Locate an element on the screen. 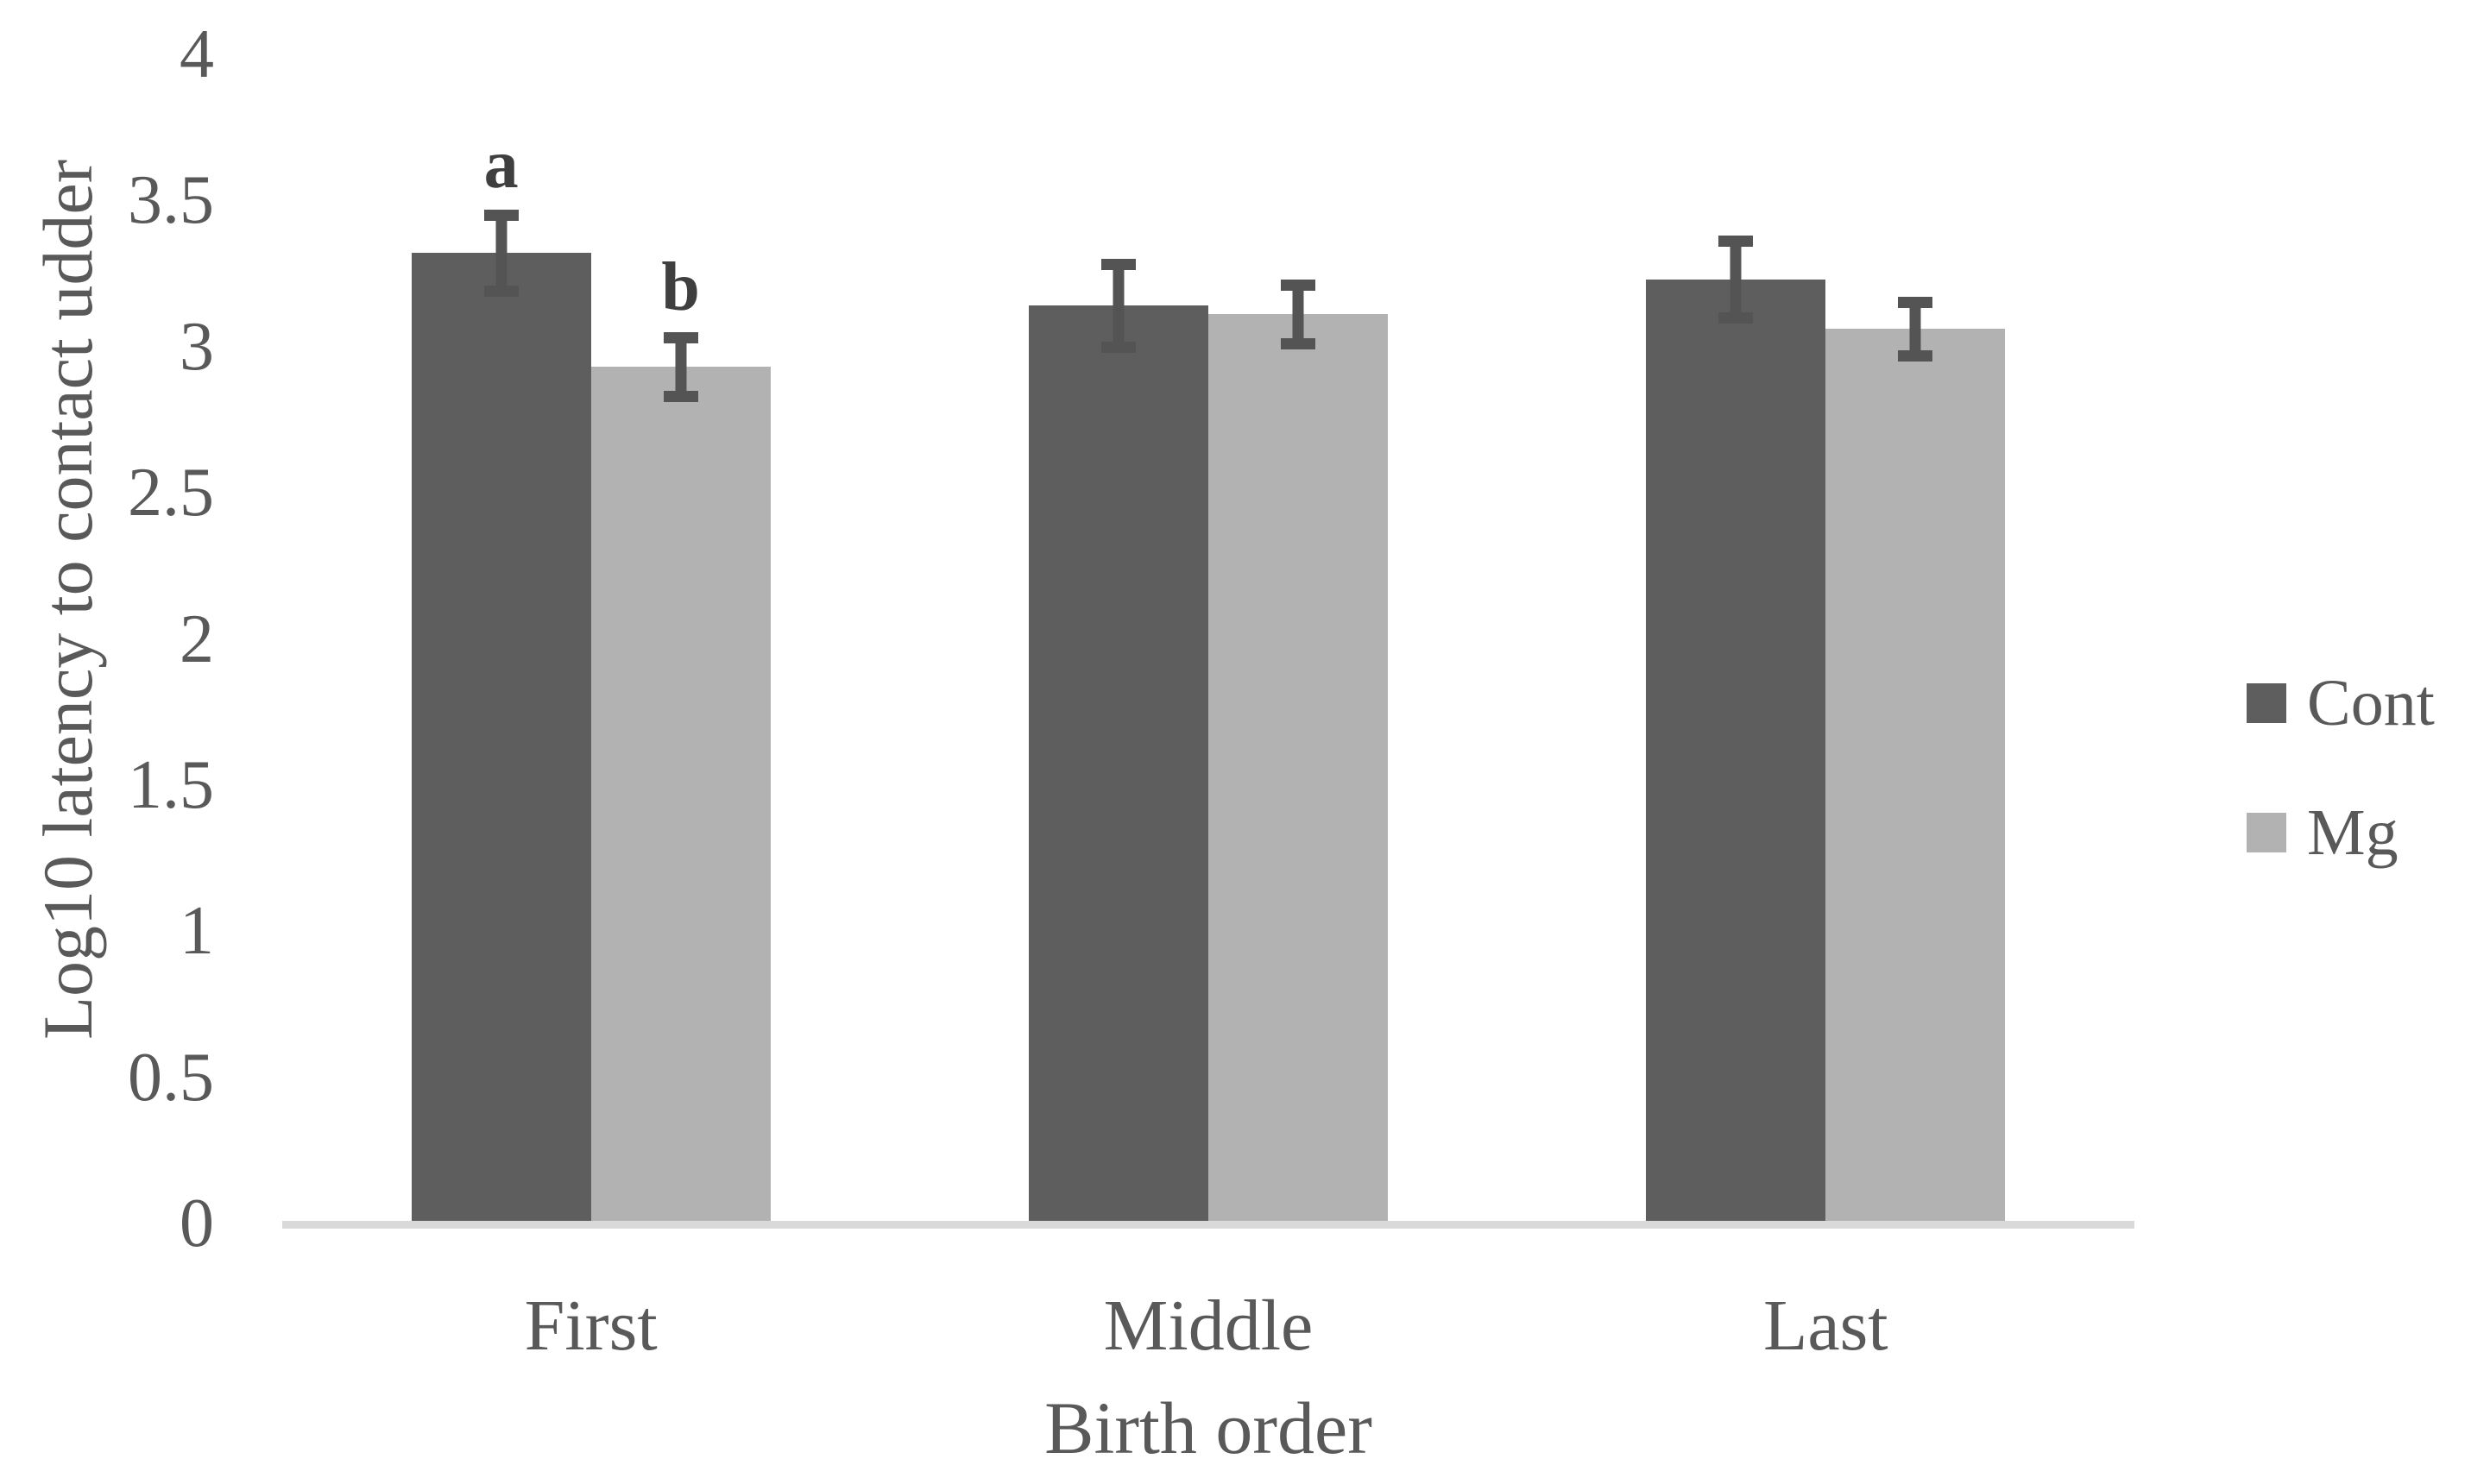 The height and width of the screenshot is (1484, 2471). legend-swatch-mg is located at coordinates (2266, 832).